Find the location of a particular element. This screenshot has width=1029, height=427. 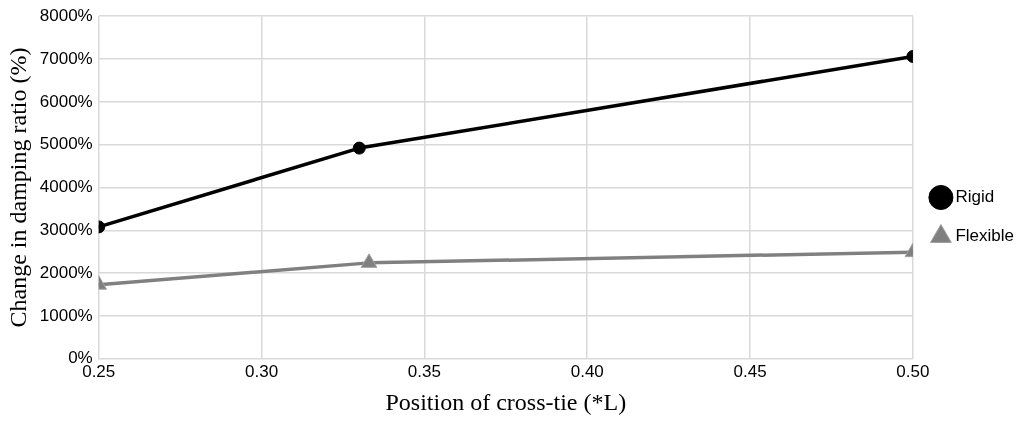

legend-label: Rigid is located at coordinates (975, 197).